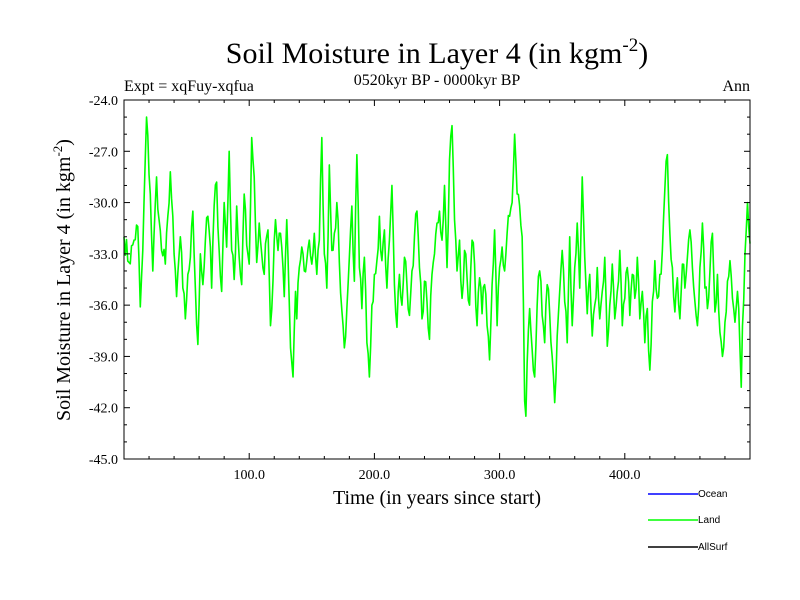  Describe the element at coordinates (713, 547) in the screenshot. I see `legend-label-allsurf: AllSurf` at that location.